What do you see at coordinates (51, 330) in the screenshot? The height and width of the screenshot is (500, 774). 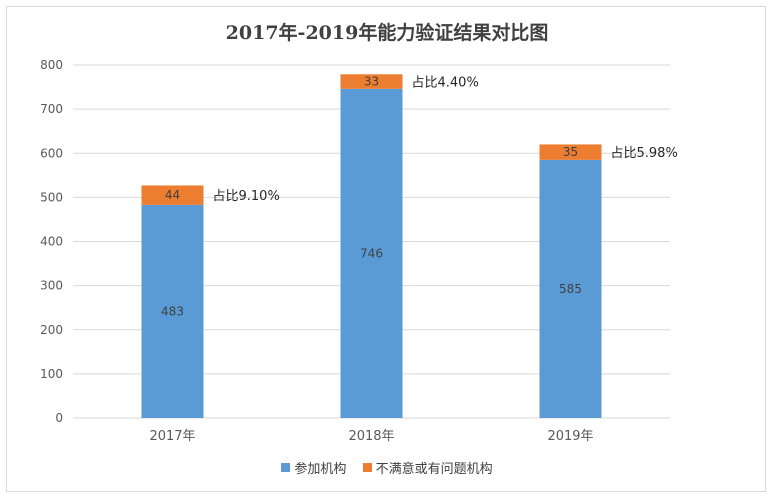 I see `y-tick-label: 200` at bounding box center [51, 330].